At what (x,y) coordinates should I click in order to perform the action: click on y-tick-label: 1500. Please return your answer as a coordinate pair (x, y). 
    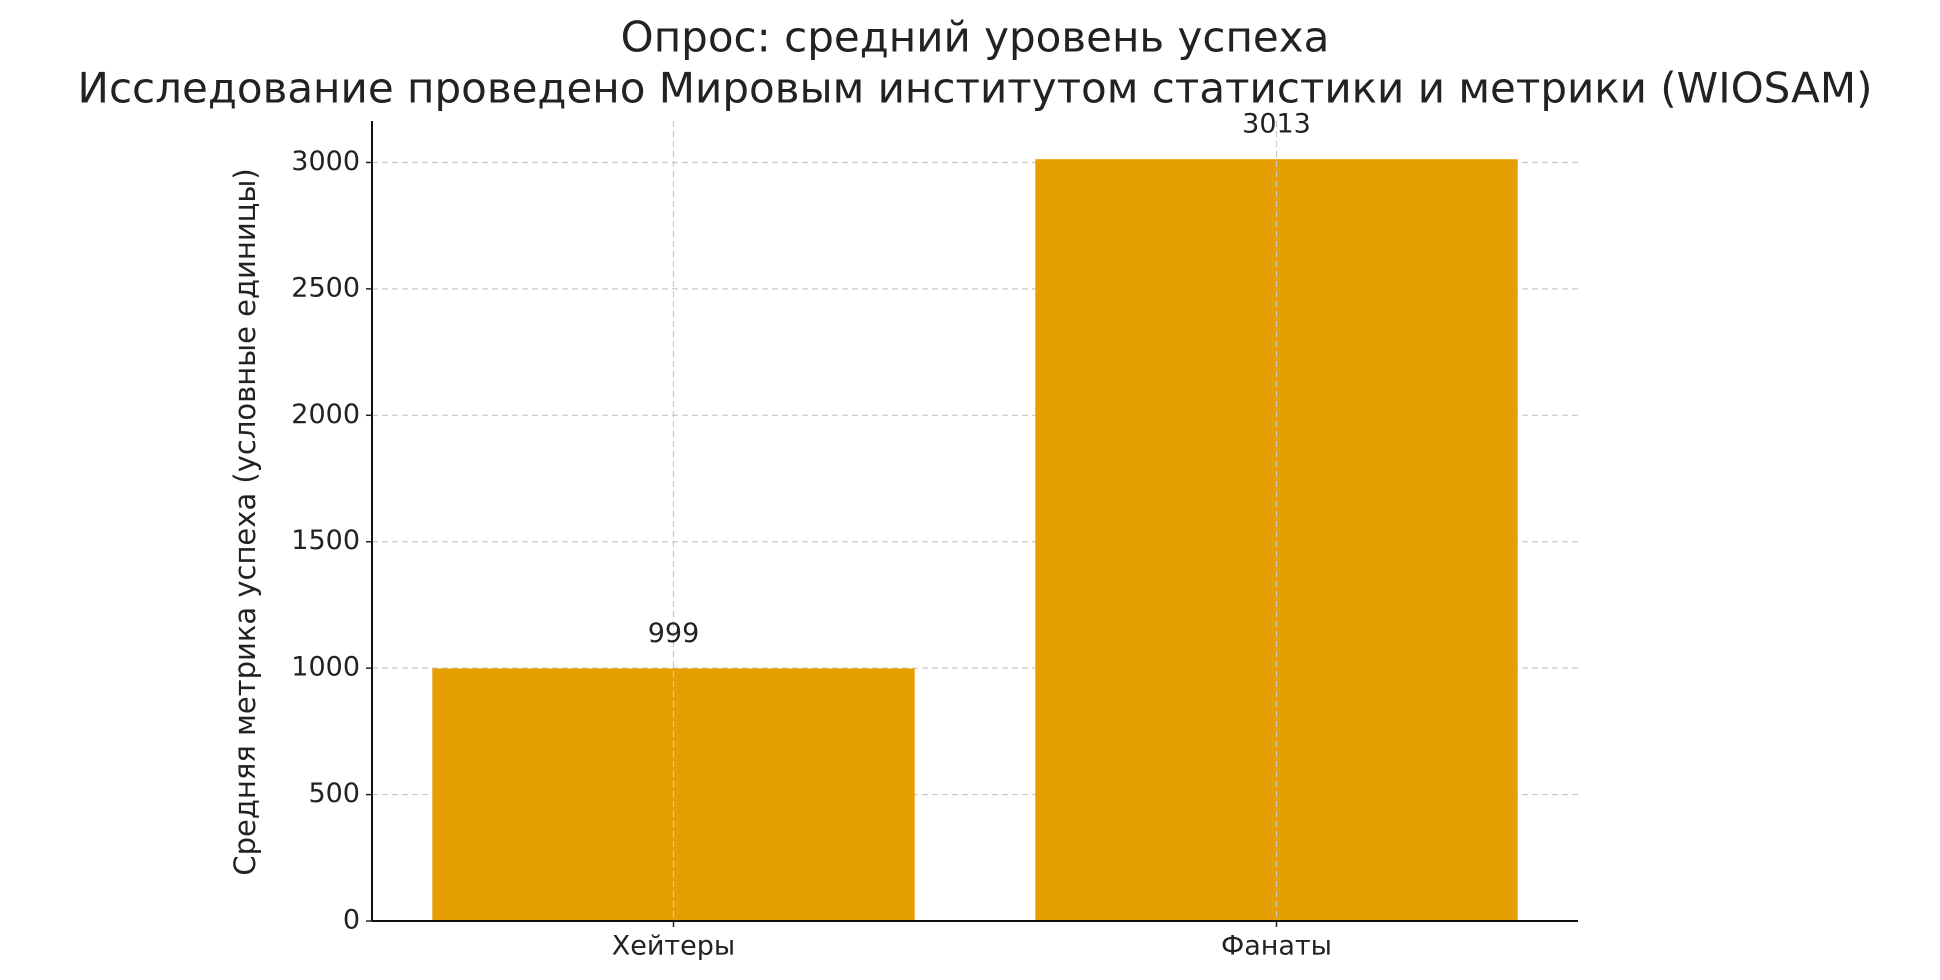
    Looking at the image, I should click on (325, 540).